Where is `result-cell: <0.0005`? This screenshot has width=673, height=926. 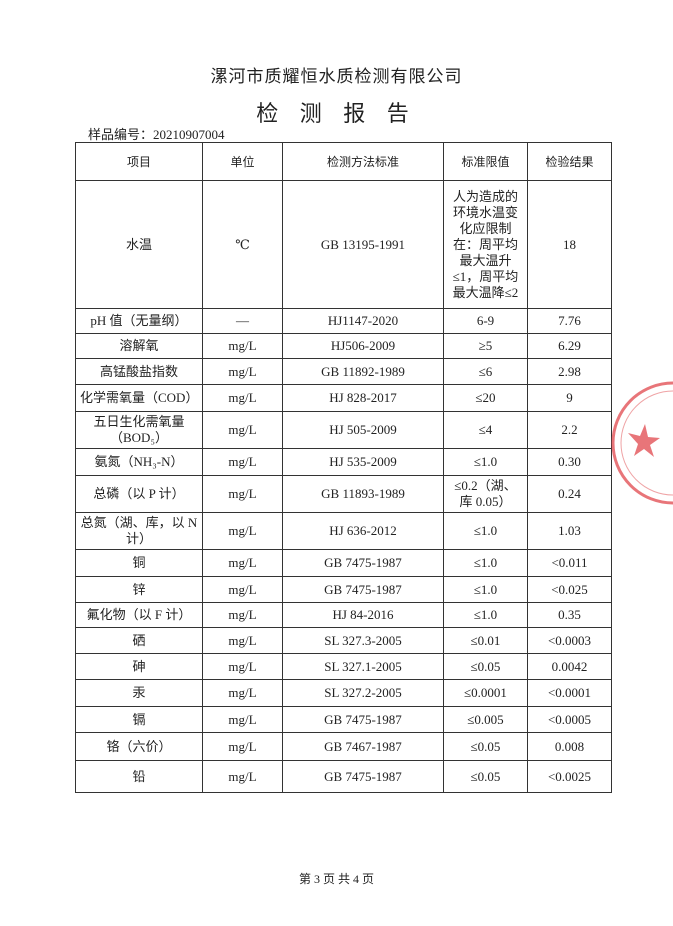
result-cell: <0.0005 is located at coordinates (569, 719).